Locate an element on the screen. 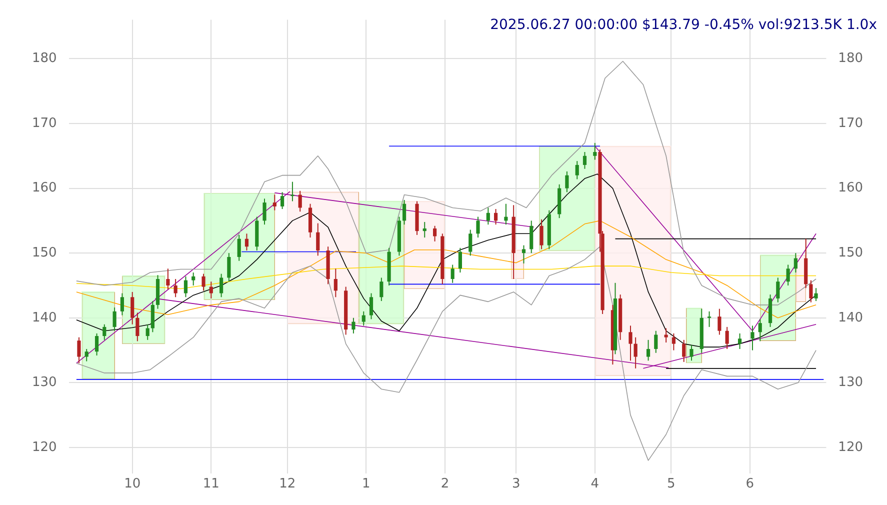  y2-tick-label: 130 is located at coordinates (851, 382).